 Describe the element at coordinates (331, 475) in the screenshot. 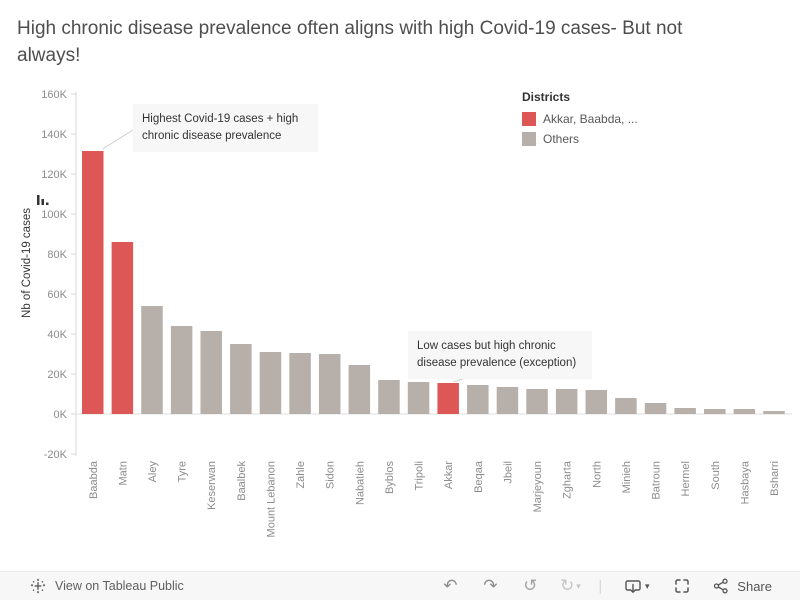

I see `x-tick-label: Sidon` at that location.